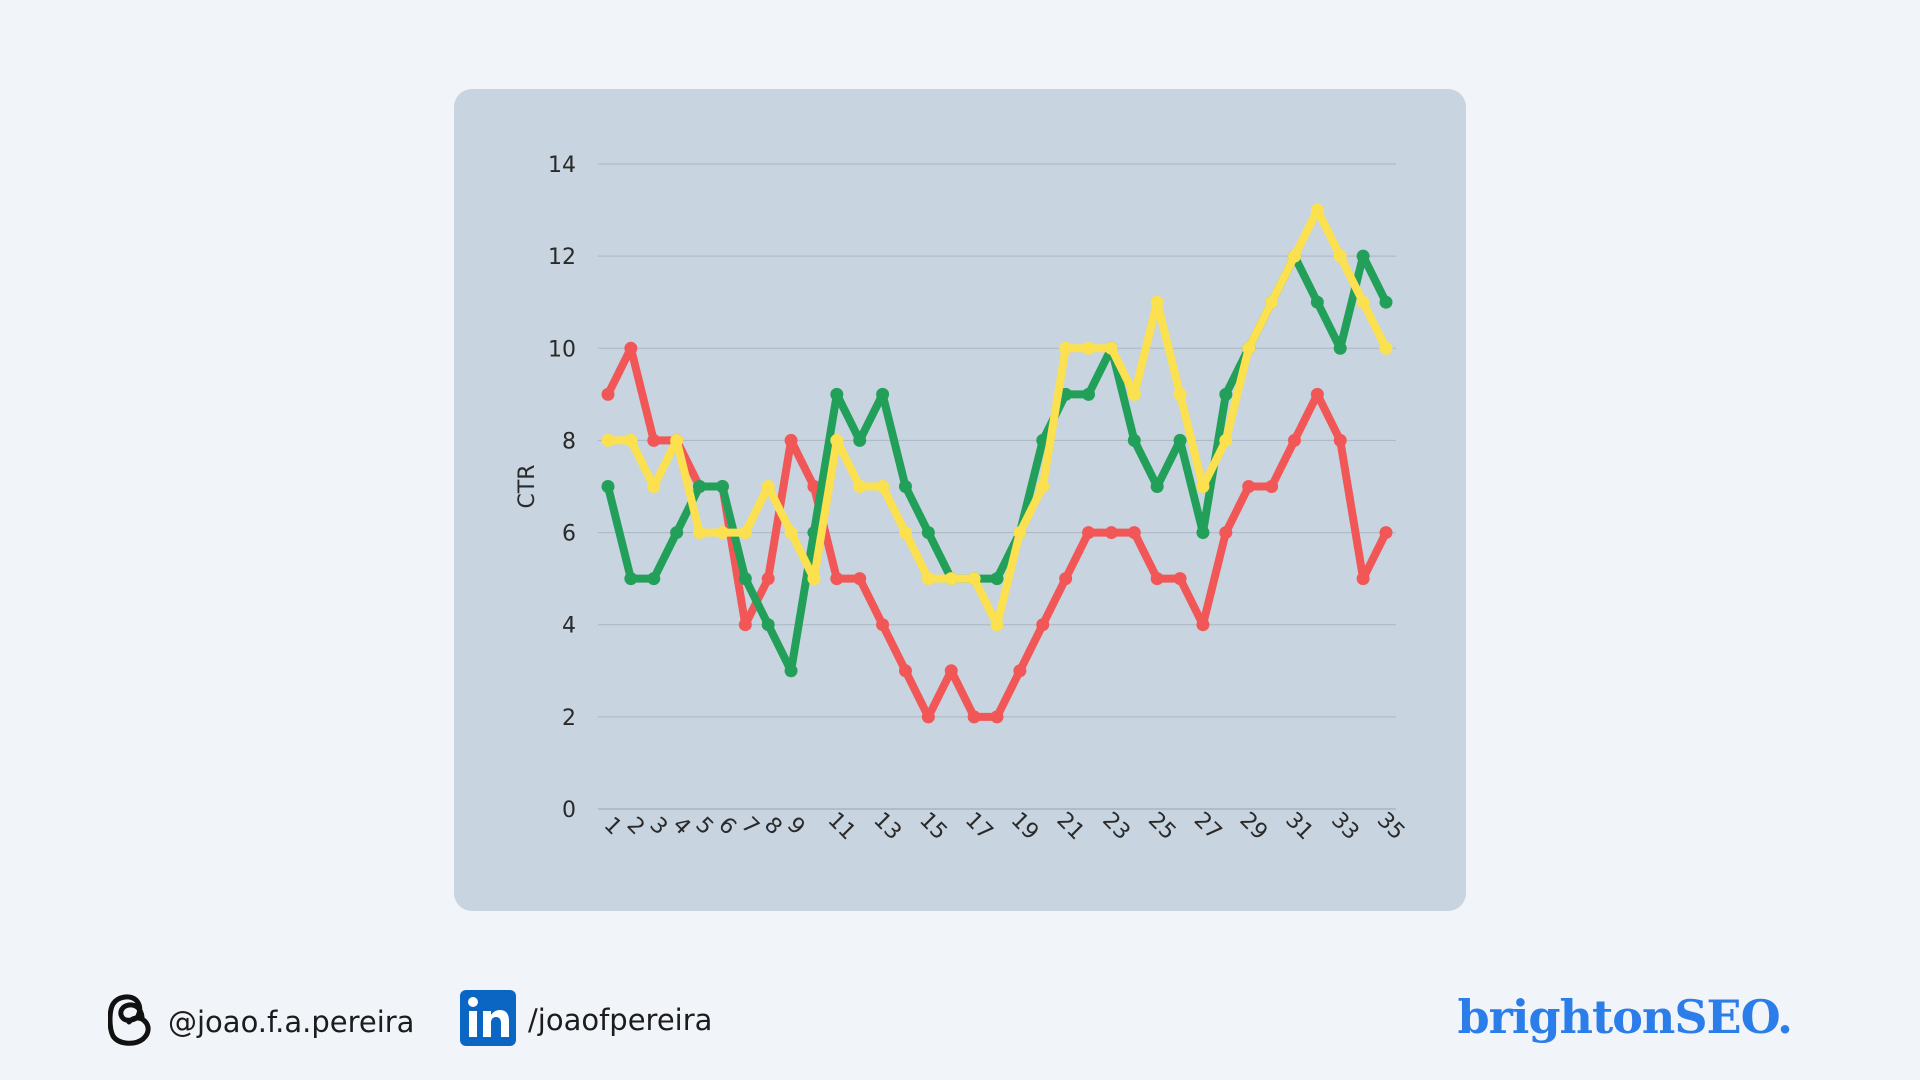 This screenshot has height=1080, width=1920. Describe the element at coordinates (562, 257) in the screenshot. I see `y-tick-label: 12` at that location.